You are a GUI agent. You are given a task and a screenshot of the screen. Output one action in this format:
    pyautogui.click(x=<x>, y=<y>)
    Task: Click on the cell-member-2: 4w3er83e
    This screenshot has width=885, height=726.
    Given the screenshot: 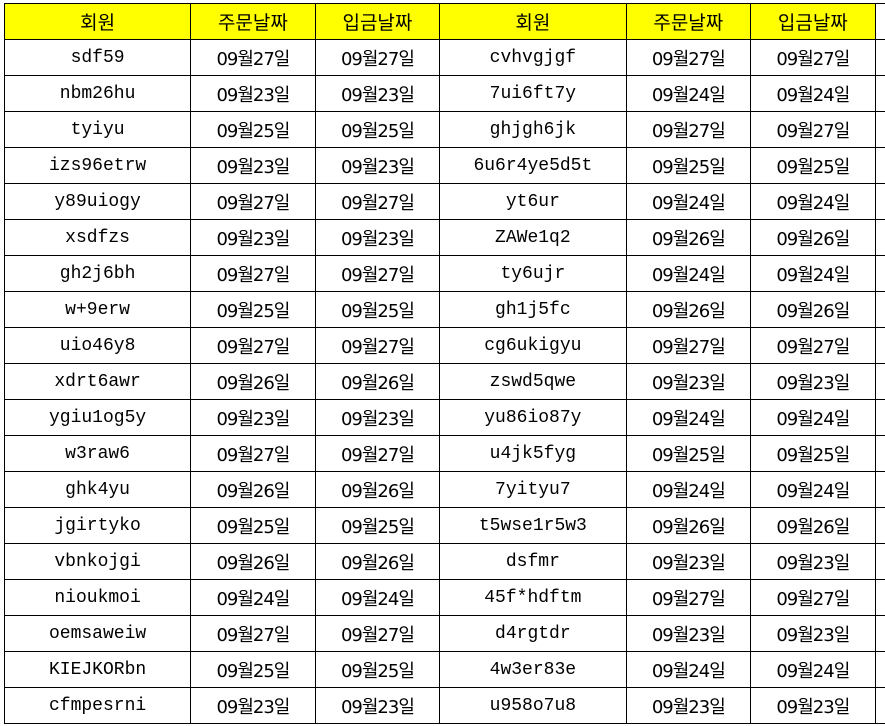 What is the action you would take?
    pyautogui.click(x=533, y=669)
    